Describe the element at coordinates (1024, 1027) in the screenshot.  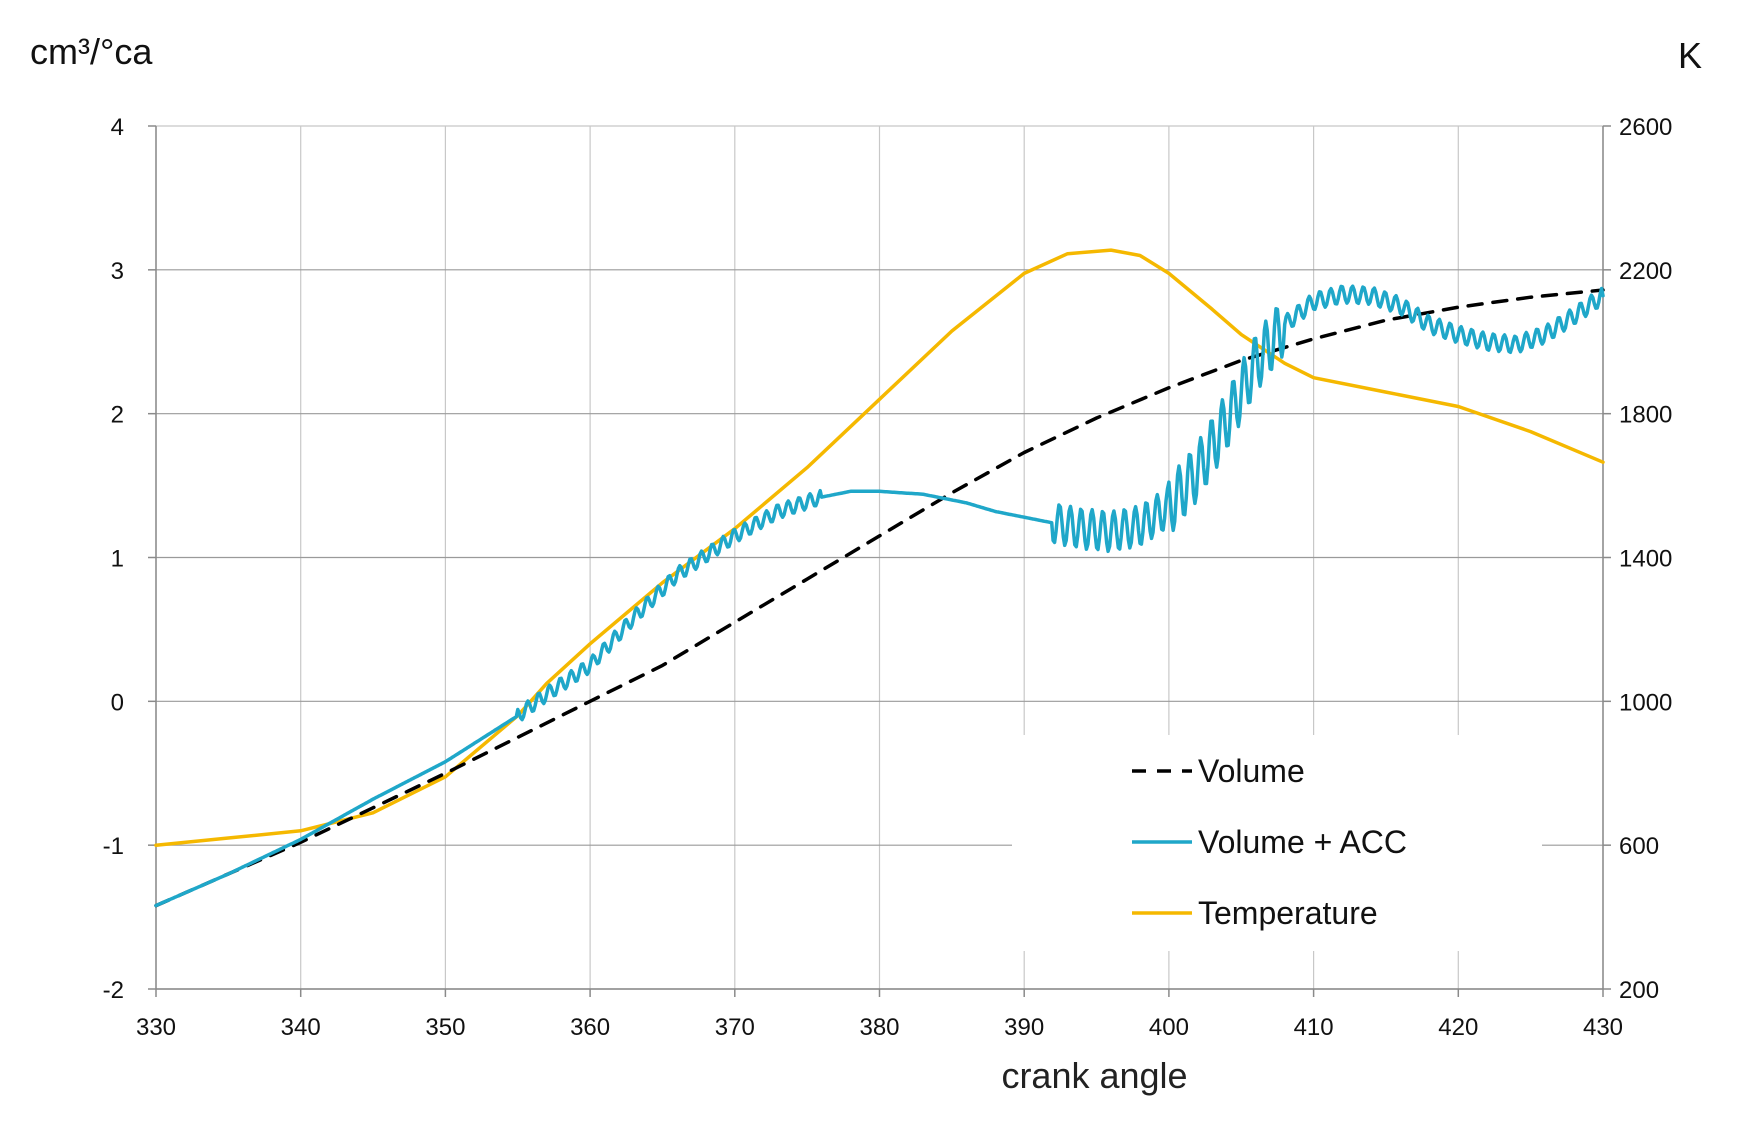
I see `x-tick-label-390: 390` at that location.